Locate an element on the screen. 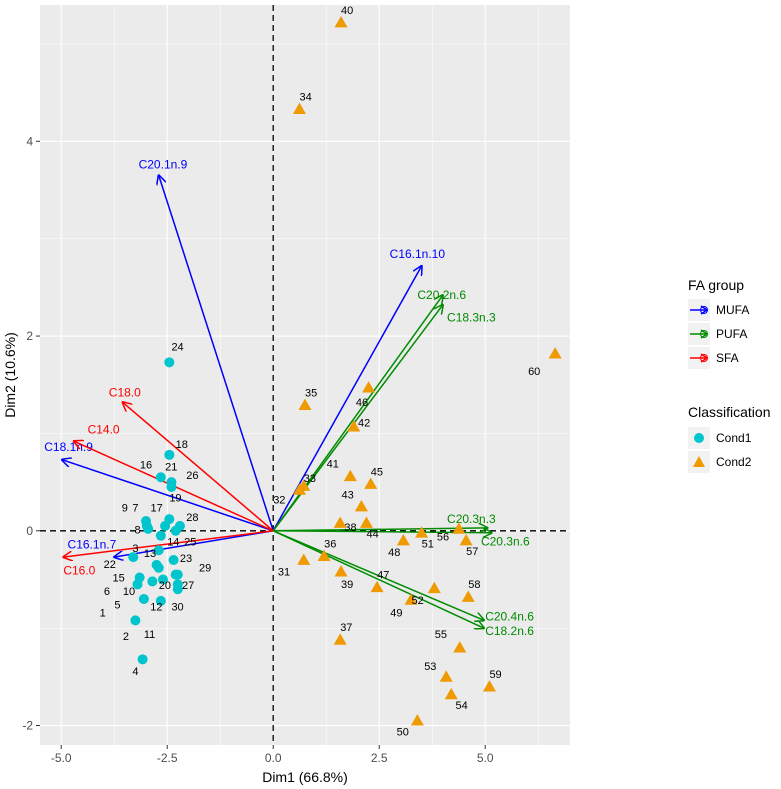 The height and width of the screenshot is (789, 781). y-tick-label: -2 is located at coordinates (27, 726).